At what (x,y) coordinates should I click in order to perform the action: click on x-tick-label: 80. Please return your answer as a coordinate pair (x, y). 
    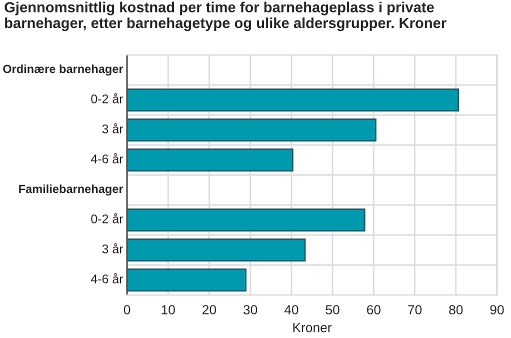
    Looking at the image, I should click on (456, 309).